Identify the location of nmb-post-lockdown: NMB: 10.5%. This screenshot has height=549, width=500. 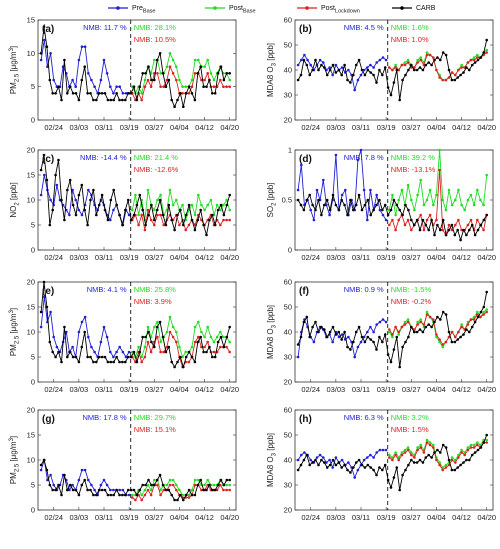
(155, 39).